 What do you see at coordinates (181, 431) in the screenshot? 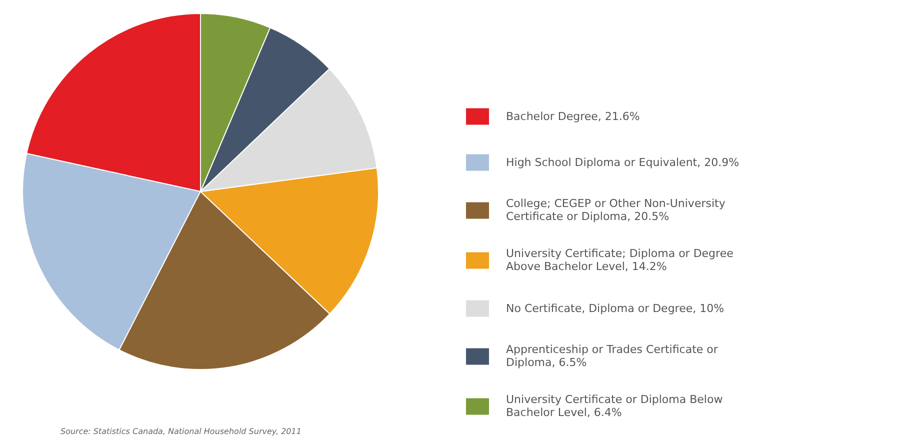
I see `source-note: Source: Statistics Canada, National Household Survey, 2011` at bounding box center [181, 431].